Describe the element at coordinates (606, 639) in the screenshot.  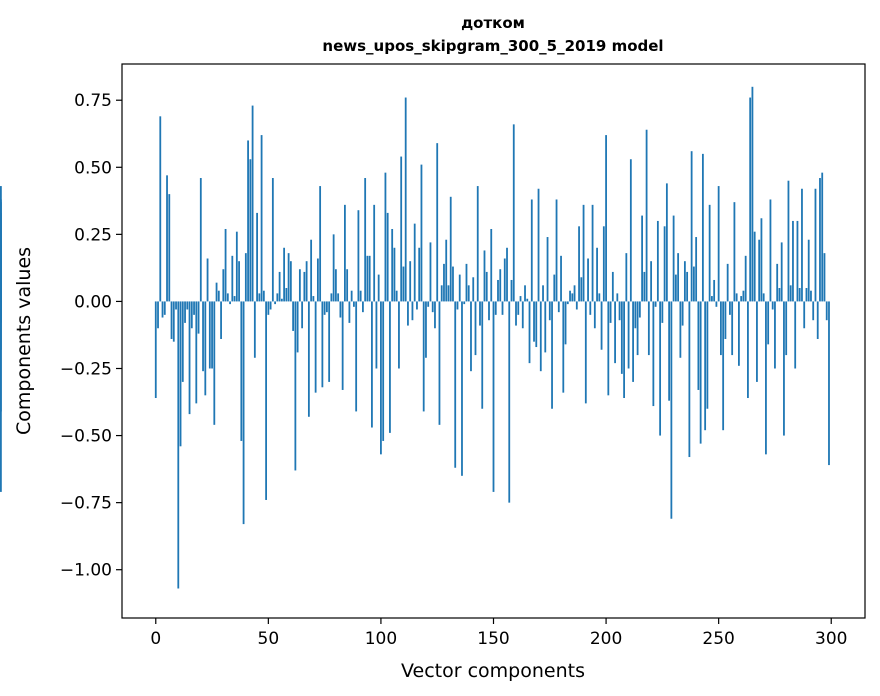
I see `x-tick-label: 200` at that location.